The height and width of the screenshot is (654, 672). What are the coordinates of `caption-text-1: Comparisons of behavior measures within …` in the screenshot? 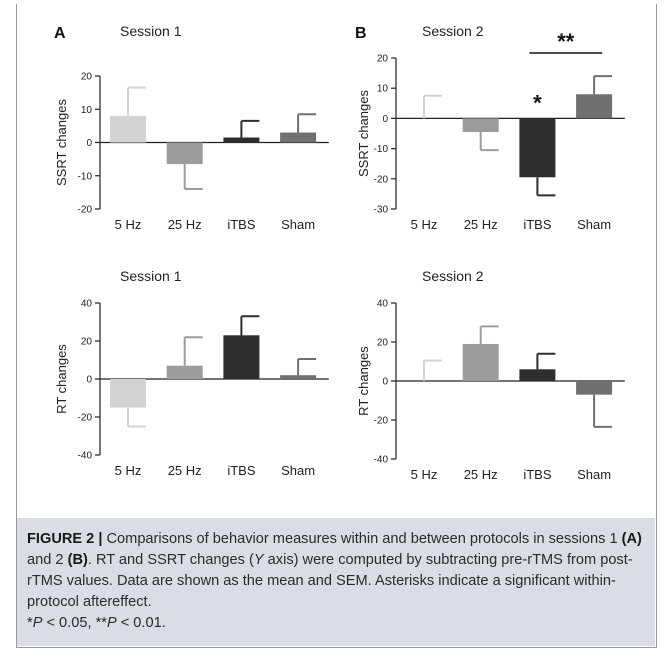 It's located at (362, 539).